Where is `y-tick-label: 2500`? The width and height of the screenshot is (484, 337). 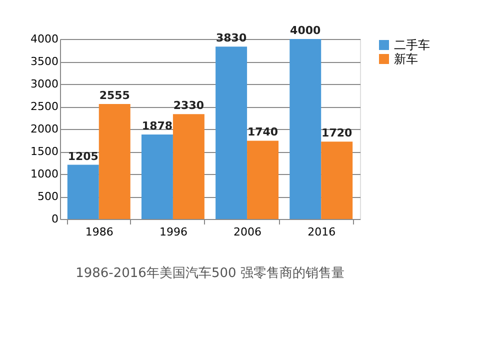 y-tick-label: 2500 is located at coordinates (44, 106).